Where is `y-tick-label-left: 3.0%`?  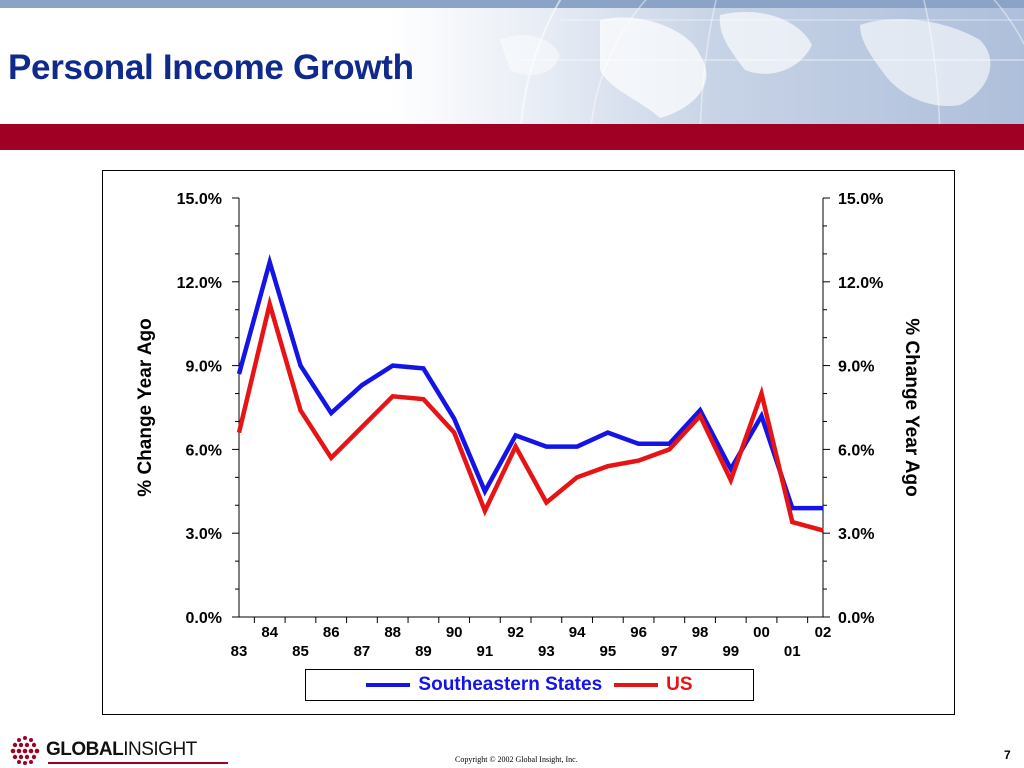 y-tick-label-left: 3.0% is located at coordinates (204, 534).